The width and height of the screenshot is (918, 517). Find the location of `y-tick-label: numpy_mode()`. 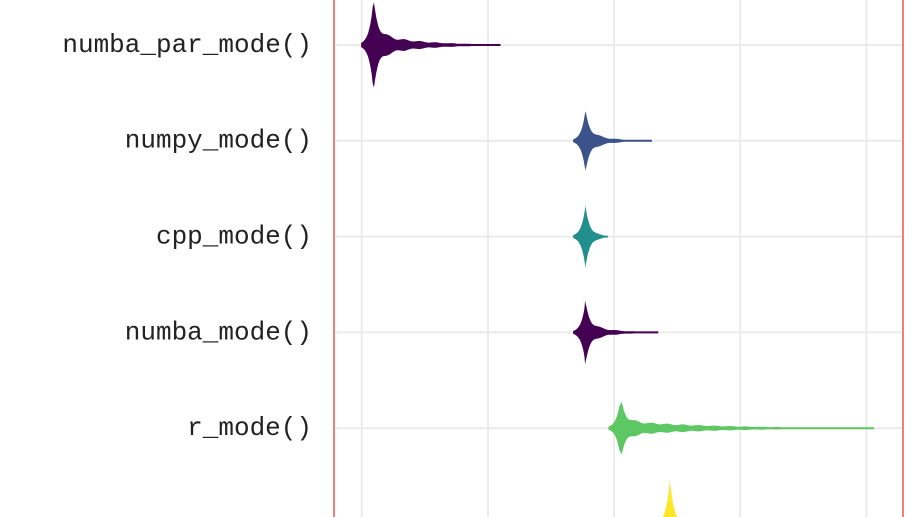

y-tick-label: numpy_mode() is located at coordinates (218, 141).